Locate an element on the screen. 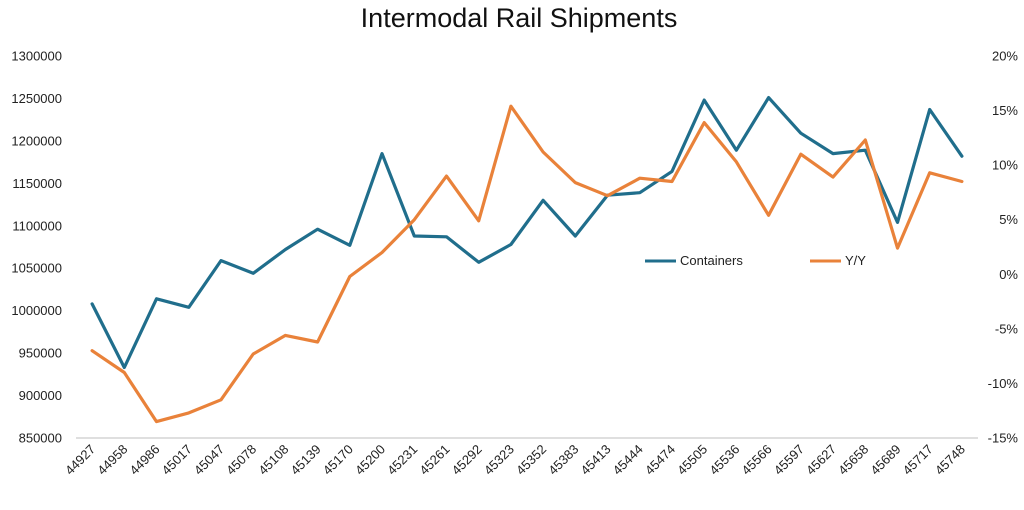 Image resolution: width=1024 pixels, height=510 pixels. x-tick-label: 45200 is located at coordinates (370, 460).